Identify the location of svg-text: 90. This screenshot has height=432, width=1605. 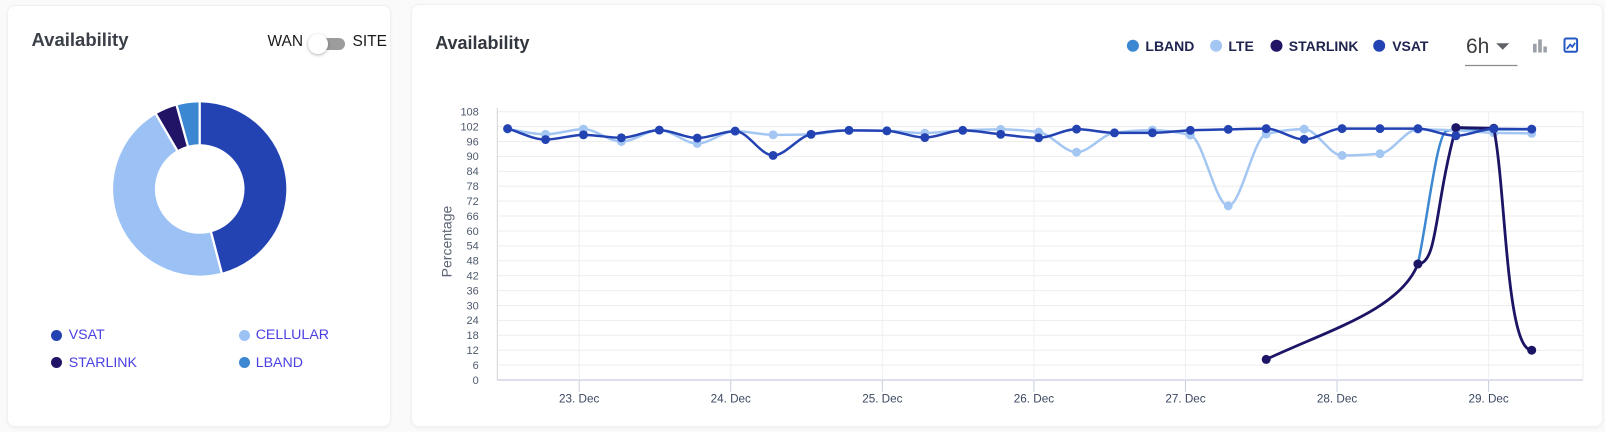
(473, 157).